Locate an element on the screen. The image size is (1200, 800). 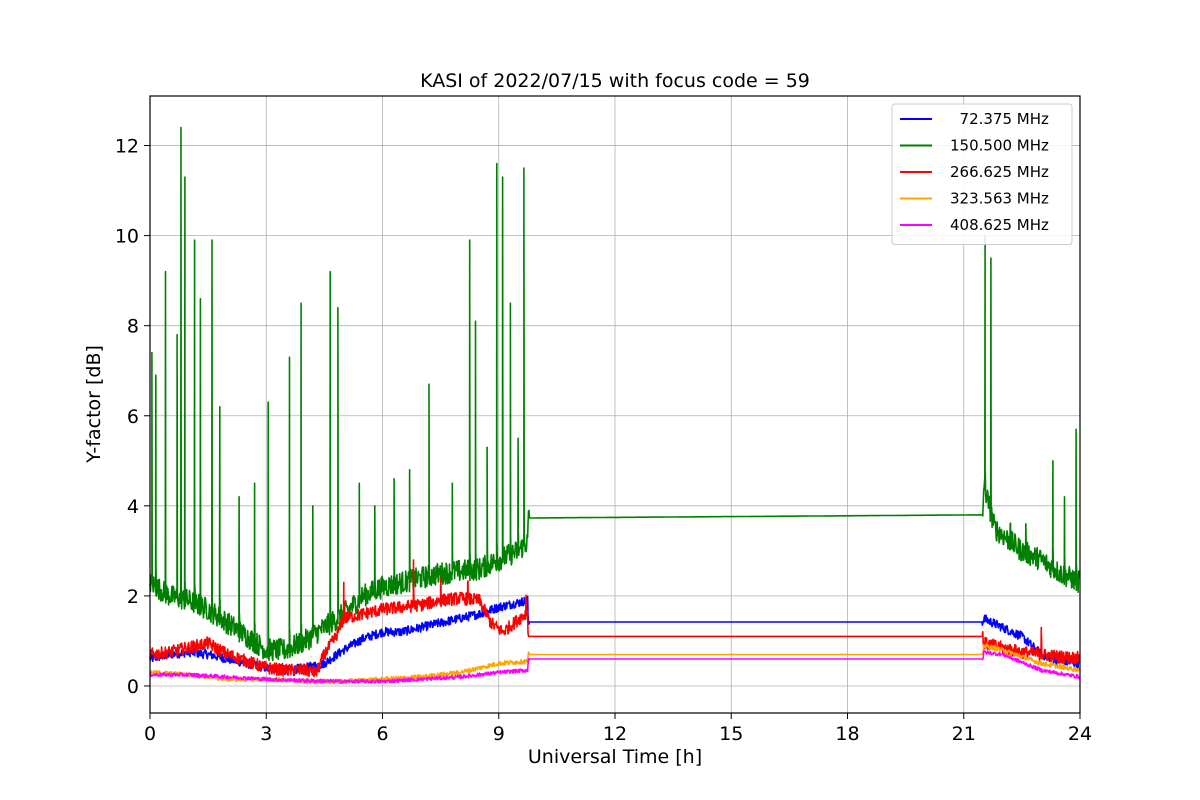
y-tick-label: 2 is located at coordinates (133, 597).